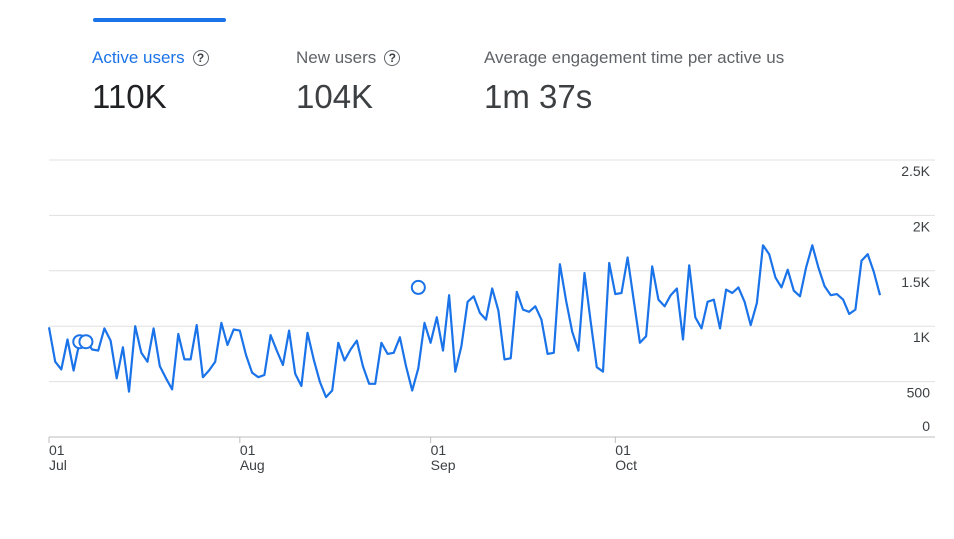 This screenshot has width=954, height=539. Describe the element at coordinates (919, 393) in the screenshot. I see `y-tick-label: 500` at that location.